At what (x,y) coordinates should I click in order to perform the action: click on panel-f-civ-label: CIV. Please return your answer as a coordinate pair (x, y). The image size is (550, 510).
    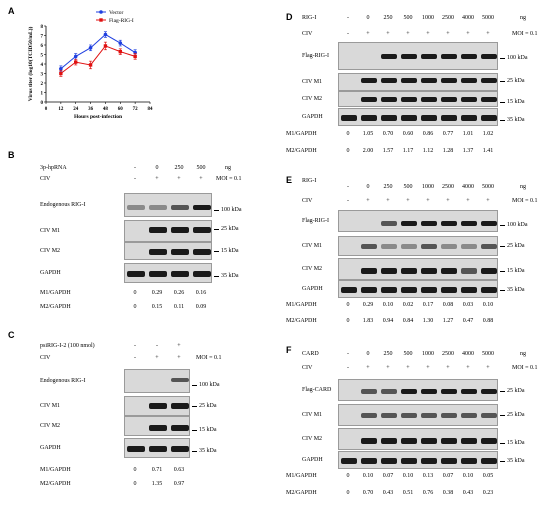
    Looking at the image, I should click on (307, 368).